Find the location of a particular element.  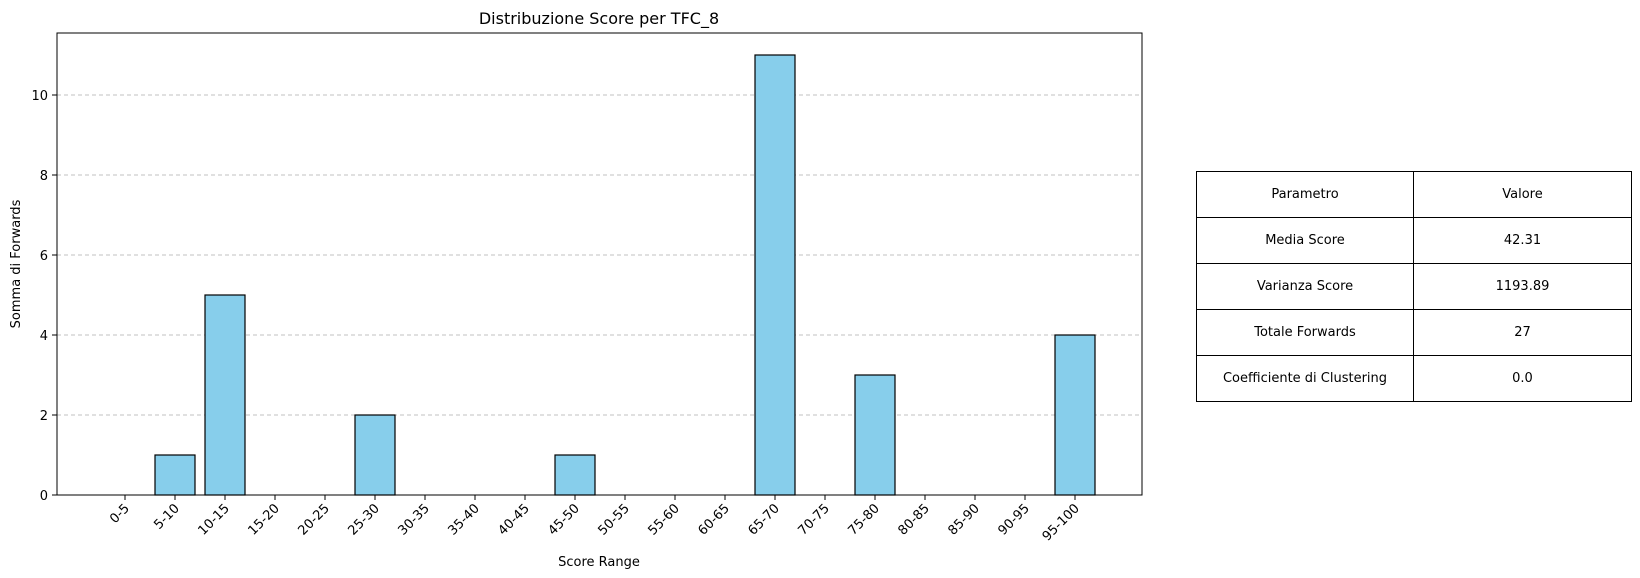

chart-title: Distribuzione Score per TFC_8 is located at coordinates (599, 19).